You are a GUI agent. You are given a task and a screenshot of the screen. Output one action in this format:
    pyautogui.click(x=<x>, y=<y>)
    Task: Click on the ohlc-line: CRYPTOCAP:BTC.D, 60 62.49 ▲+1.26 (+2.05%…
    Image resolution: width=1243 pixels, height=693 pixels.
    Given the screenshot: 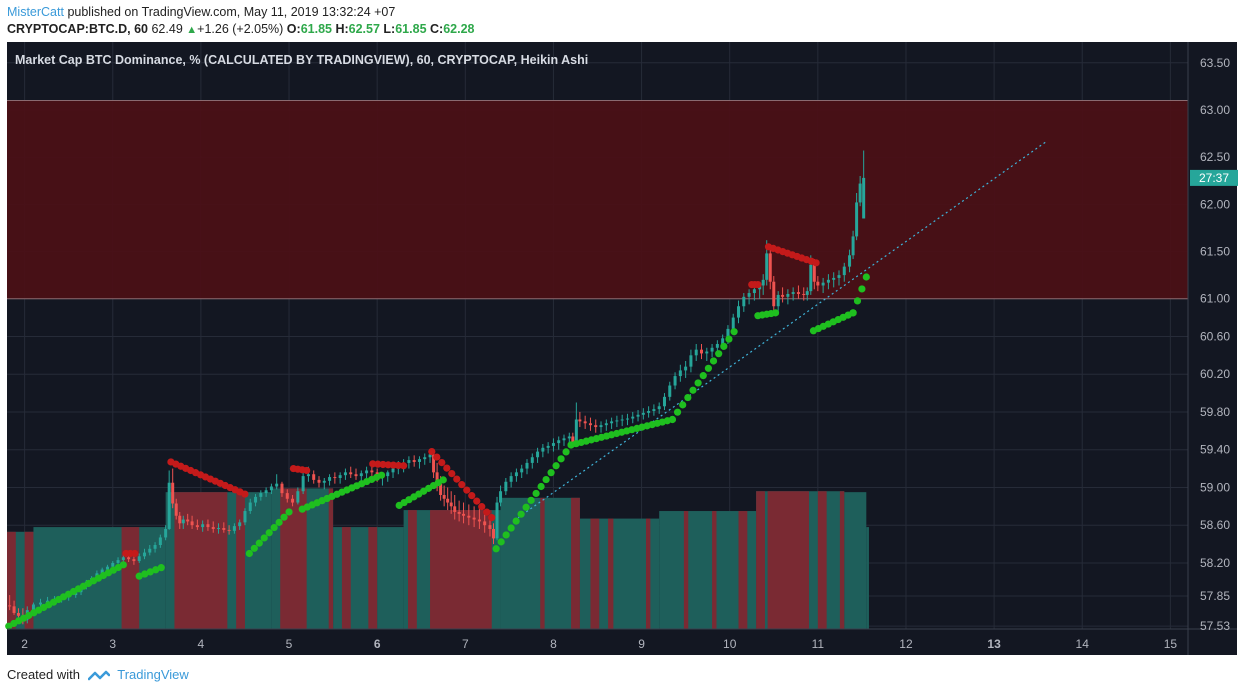 What is the action you would take?
    pyautogui.click(x=240, y=29)
    